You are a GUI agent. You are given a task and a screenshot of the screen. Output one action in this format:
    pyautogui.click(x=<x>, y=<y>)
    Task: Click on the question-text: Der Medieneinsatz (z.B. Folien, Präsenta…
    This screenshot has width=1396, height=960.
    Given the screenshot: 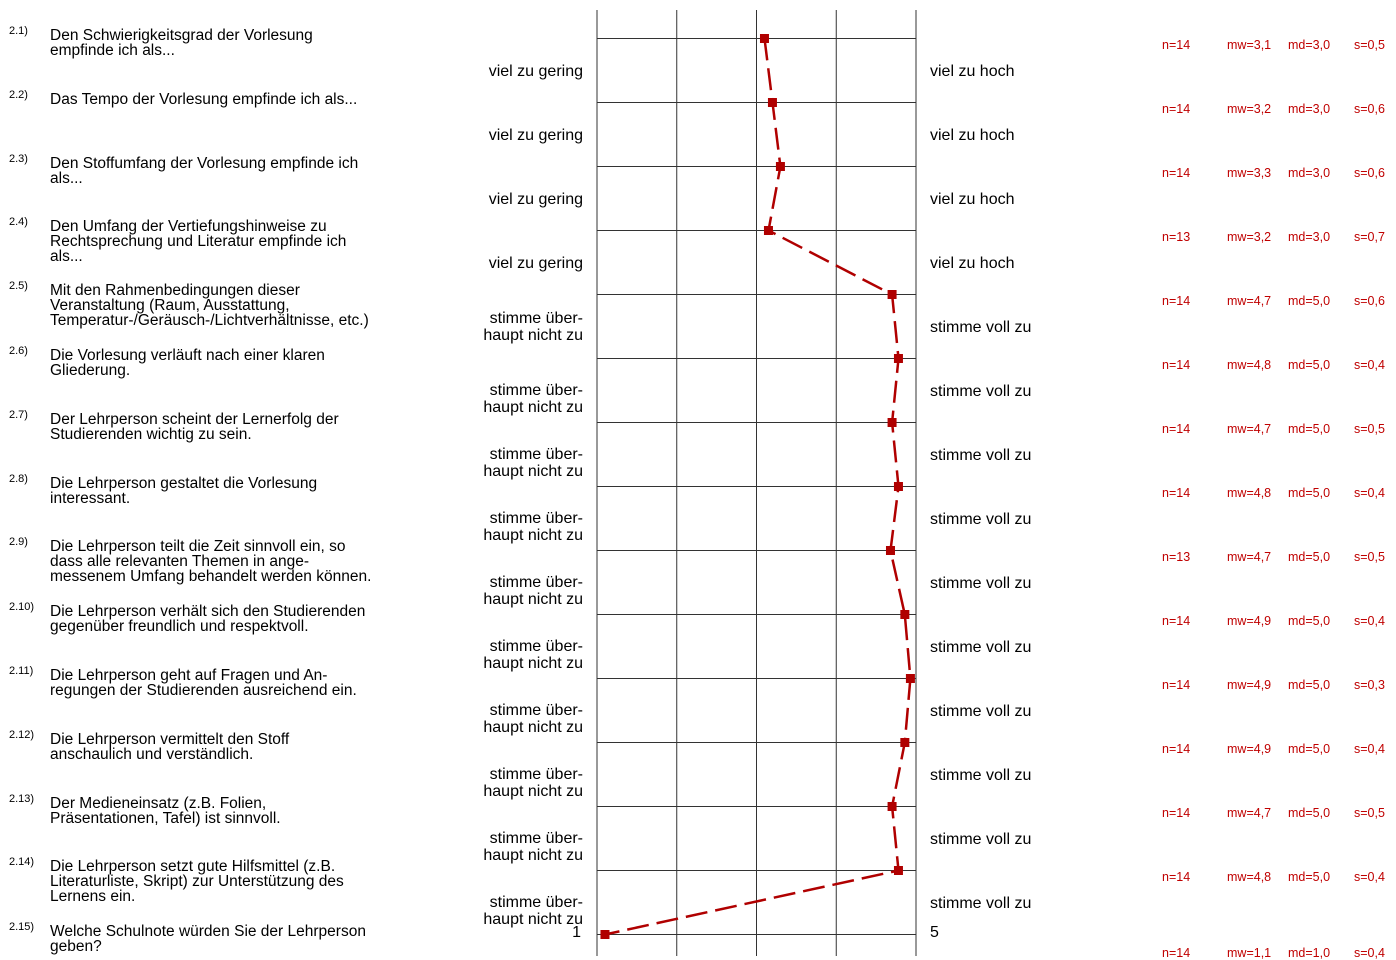 What is the action you would take?
    pyautogui.click(x=165, y=810)
    